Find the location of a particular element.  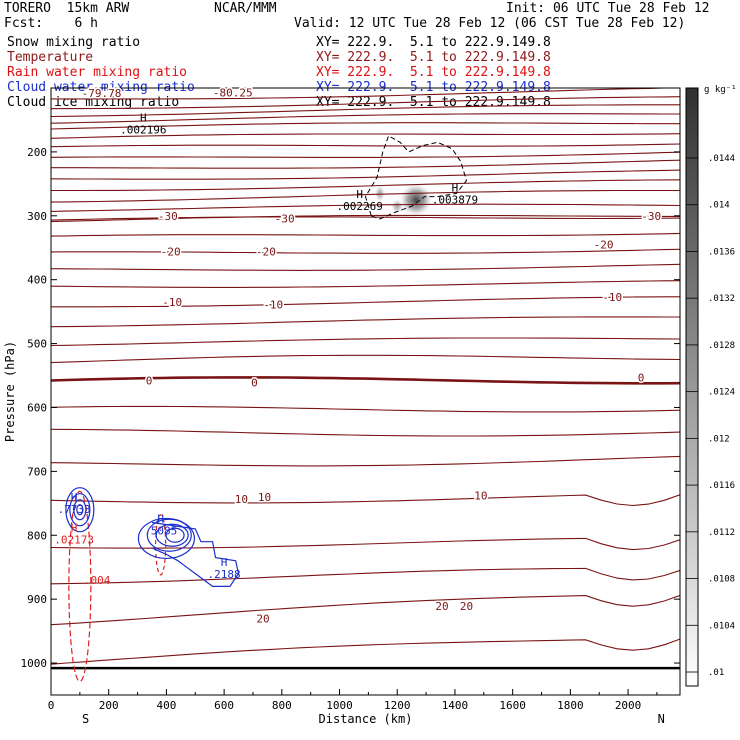

x-tick-label: 600 is located at coordinates (224, 705).